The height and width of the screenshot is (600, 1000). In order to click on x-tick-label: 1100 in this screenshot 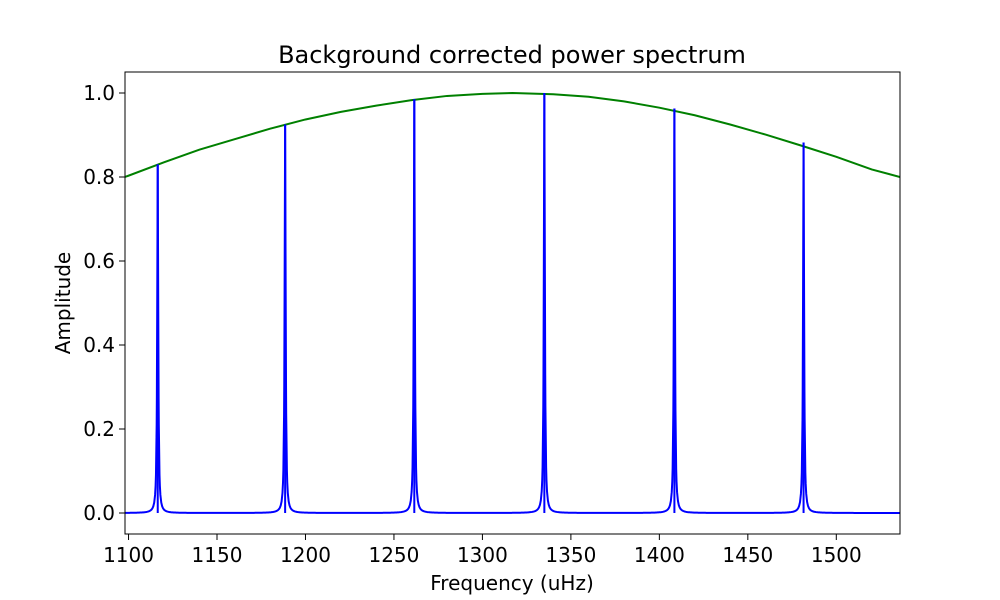, I will do `click(128, 555)`.